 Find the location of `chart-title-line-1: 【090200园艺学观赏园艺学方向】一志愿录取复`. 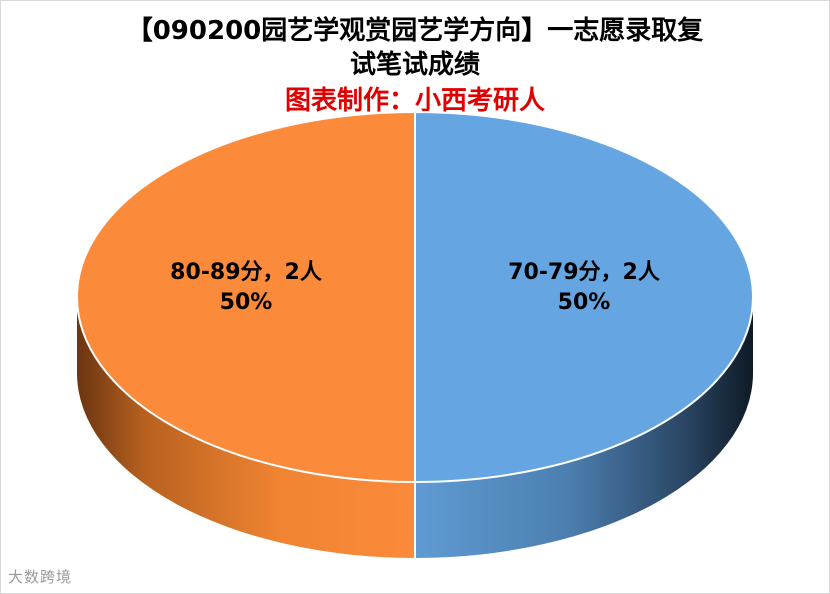

chart-title-line-1: 【090200园艺学观赏园艺学方向】一志愿录取复 is located at coordinates (415, 31).